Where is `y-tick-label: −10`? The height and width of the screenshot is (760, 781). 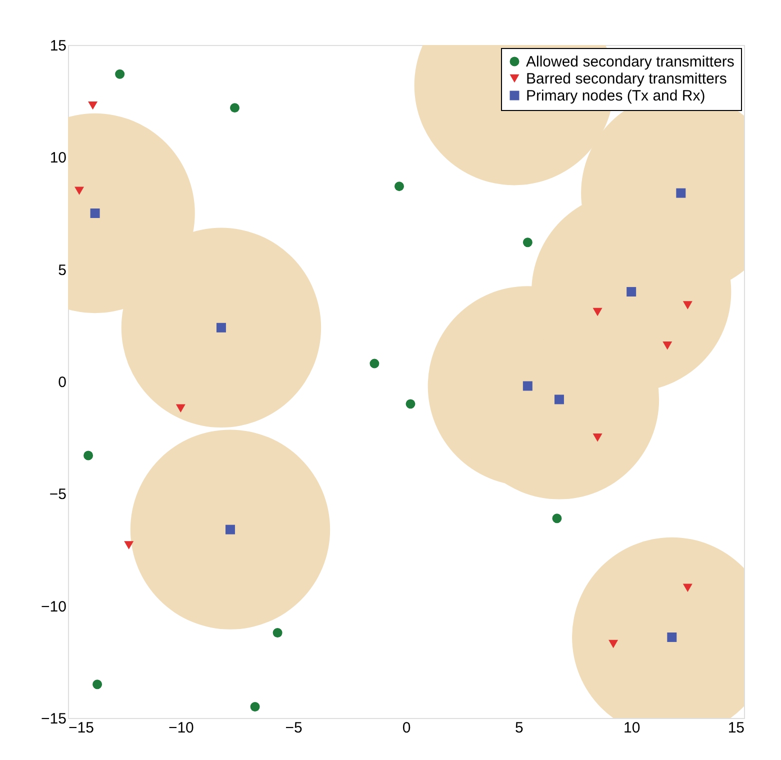
y-tick-label: −10 is located at coordinates (53, 607).